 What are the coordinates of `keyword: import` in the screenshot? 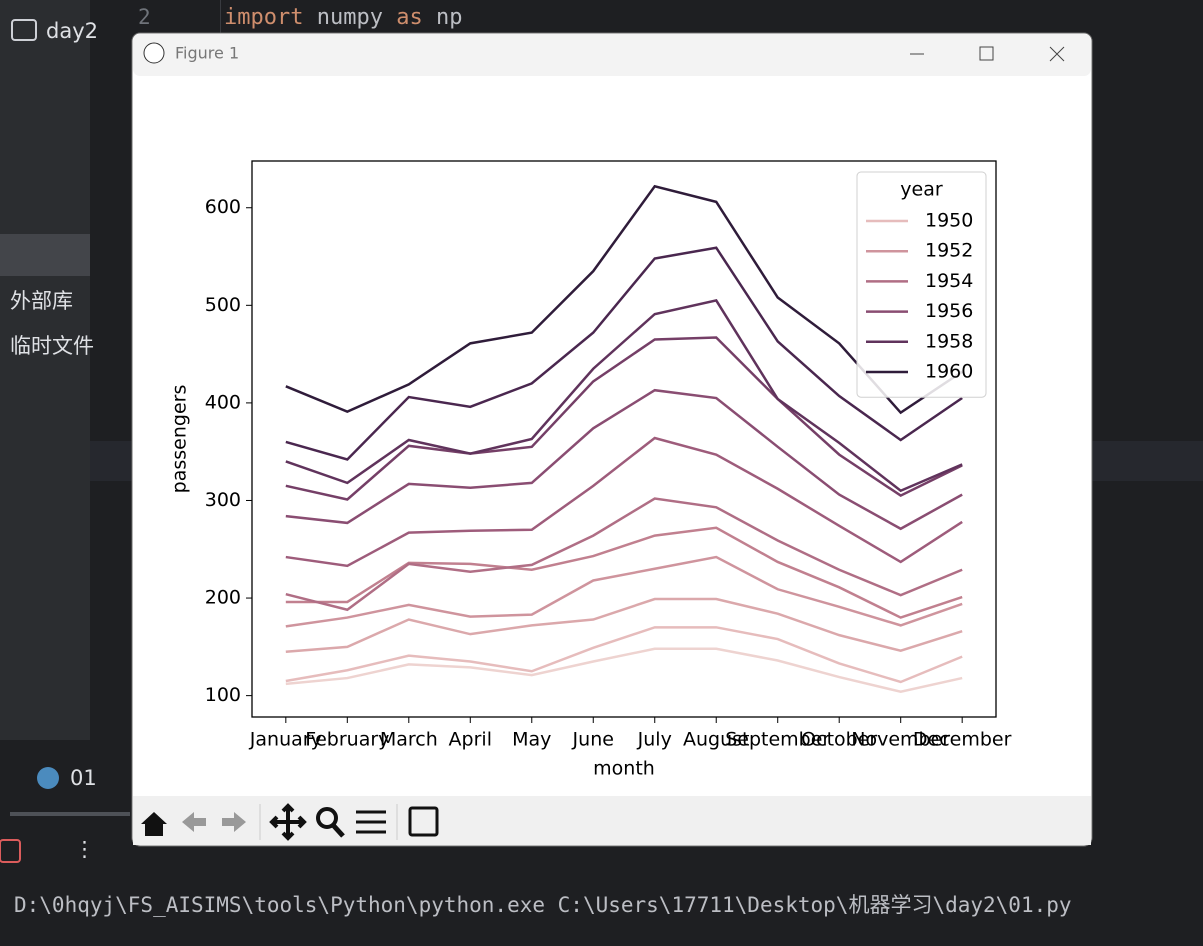 It's located at (263, 17).